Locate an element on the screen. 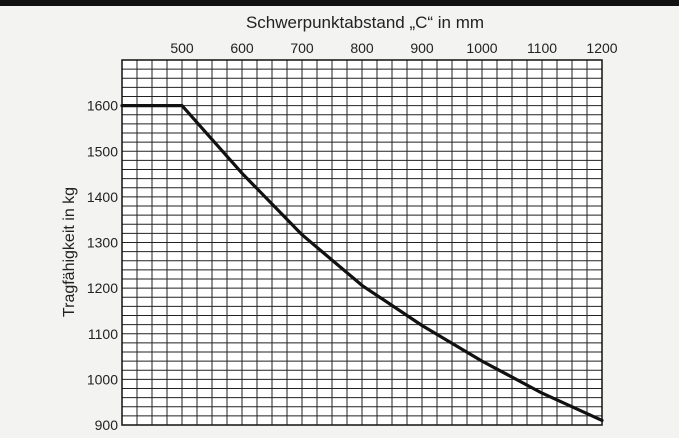 This screenshot has height=443, width=679. x-tick-label: 600 is located at coordinates (242, 48).